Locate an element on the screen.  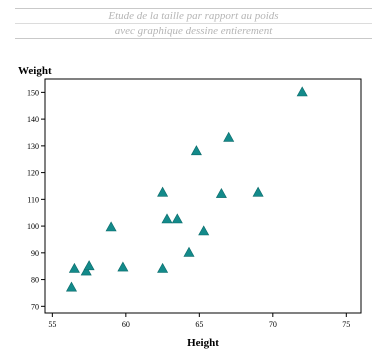
y-tick-label: 120 is located at coordinates (33, 173).